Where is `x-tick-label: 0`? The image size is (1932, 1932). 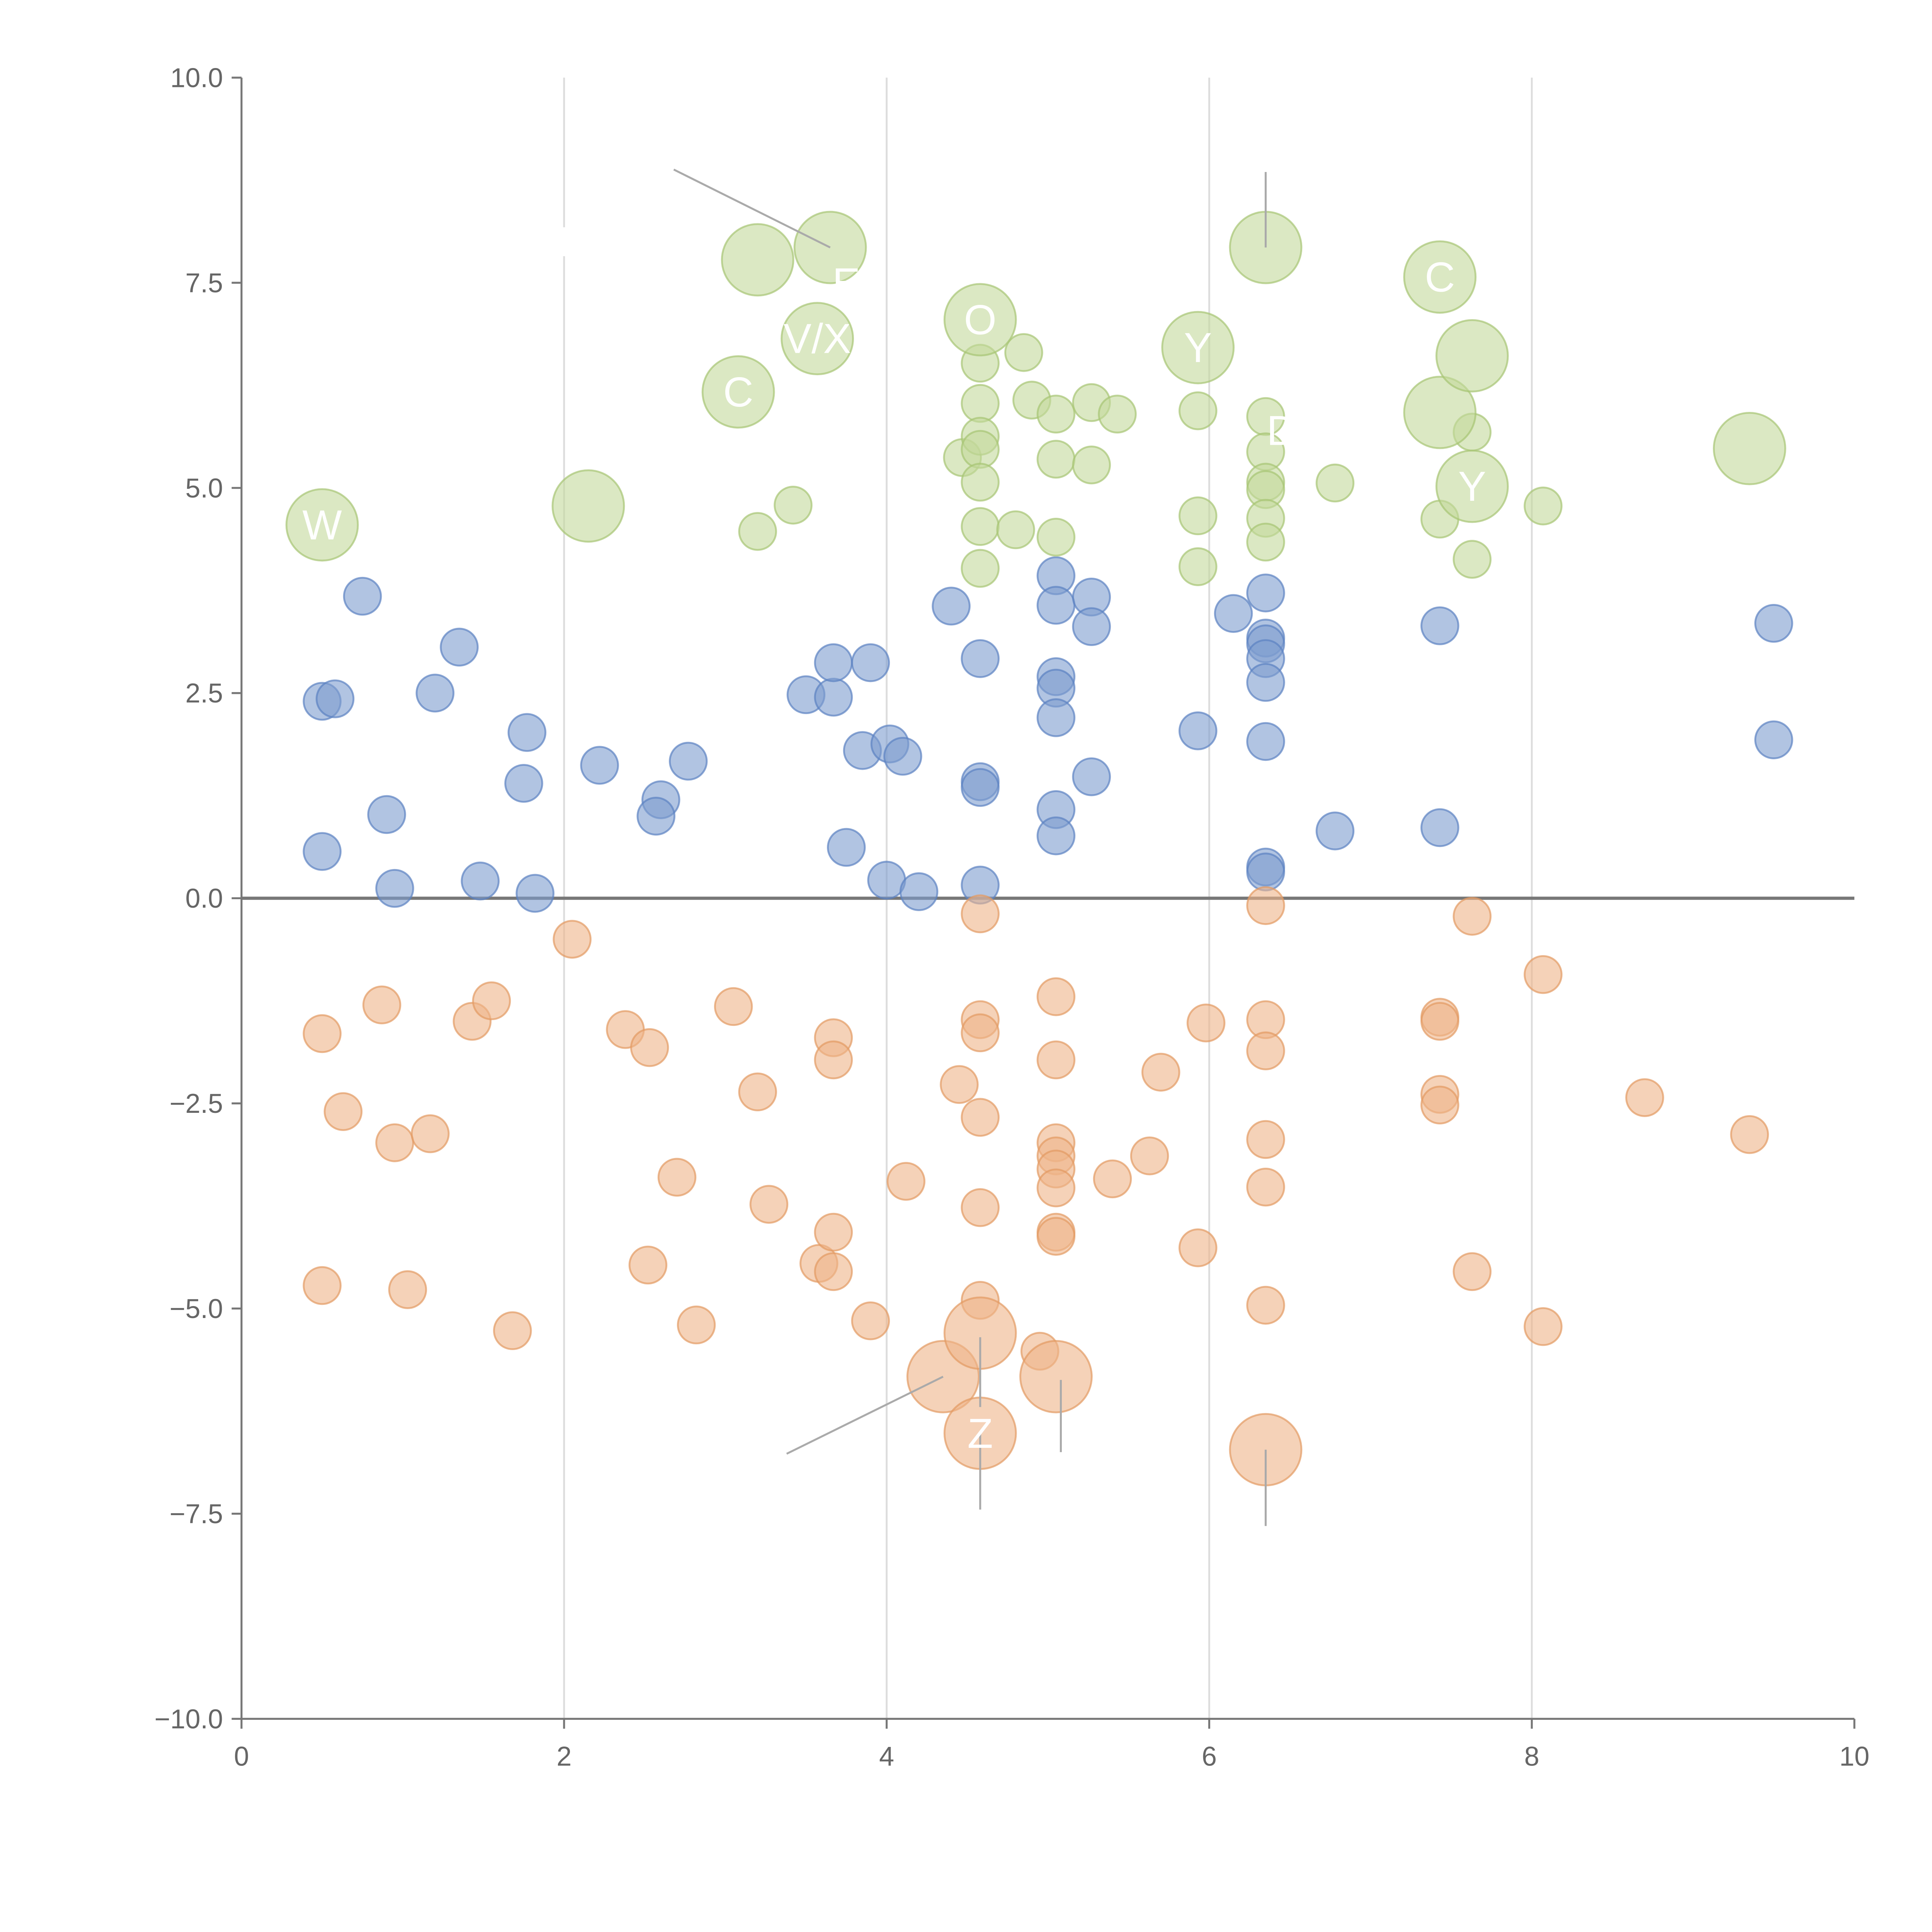 x-tick-label: 0 is located at coordinates (241, 1756).